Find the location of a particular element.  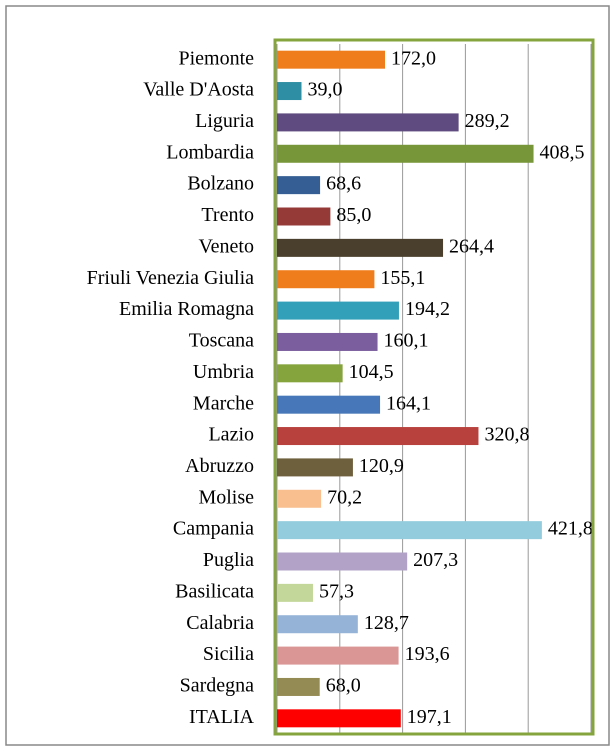

value-label: 194,2 is located at coordinates (427, 309).